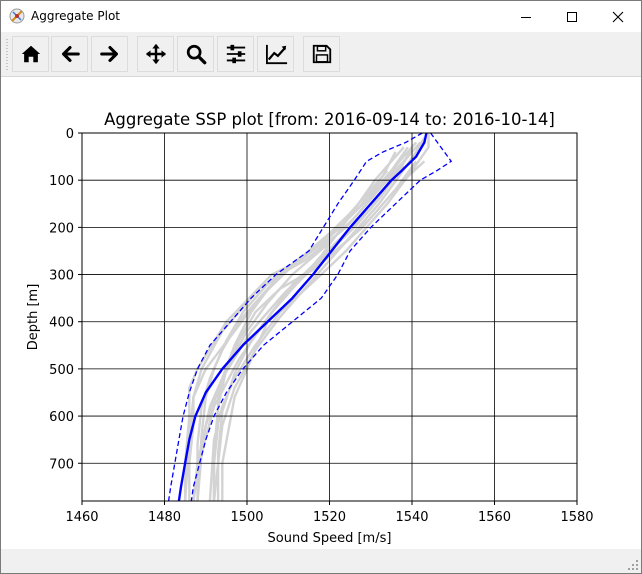 This screenshot has height=574, width=642. I want to click on x-tick-label: 1540, so click(411, 517).